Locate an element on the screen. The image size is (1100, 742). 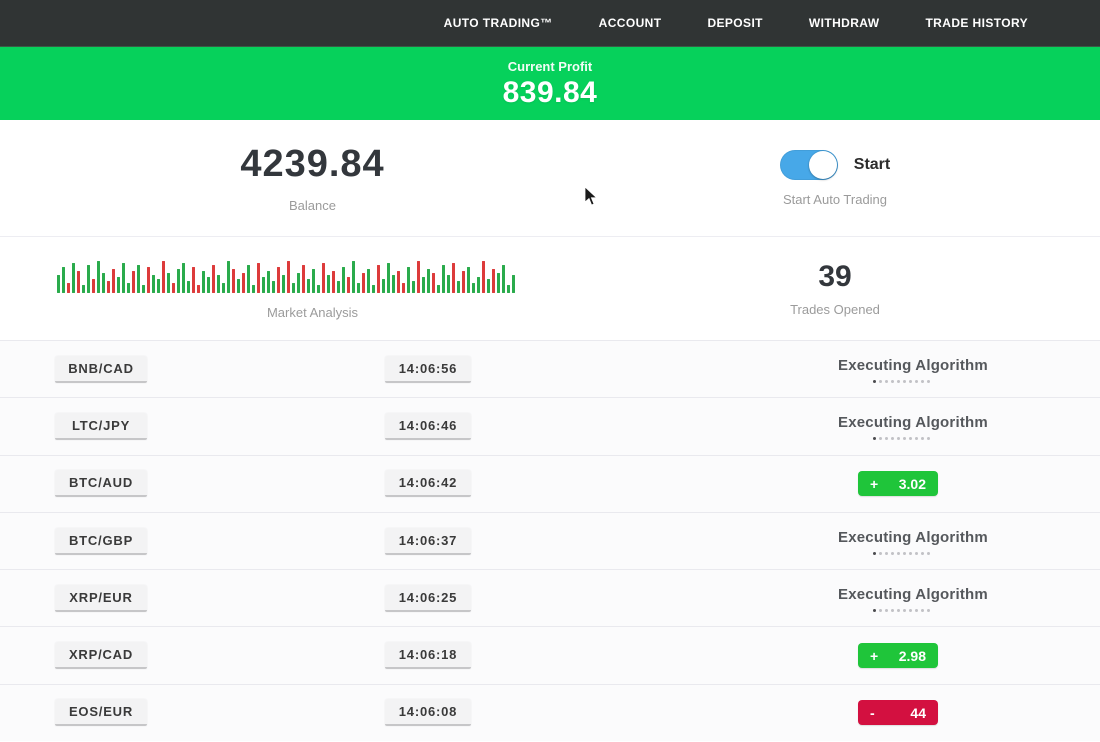
auto-trading-toggle is located at coordinates (808, 164).